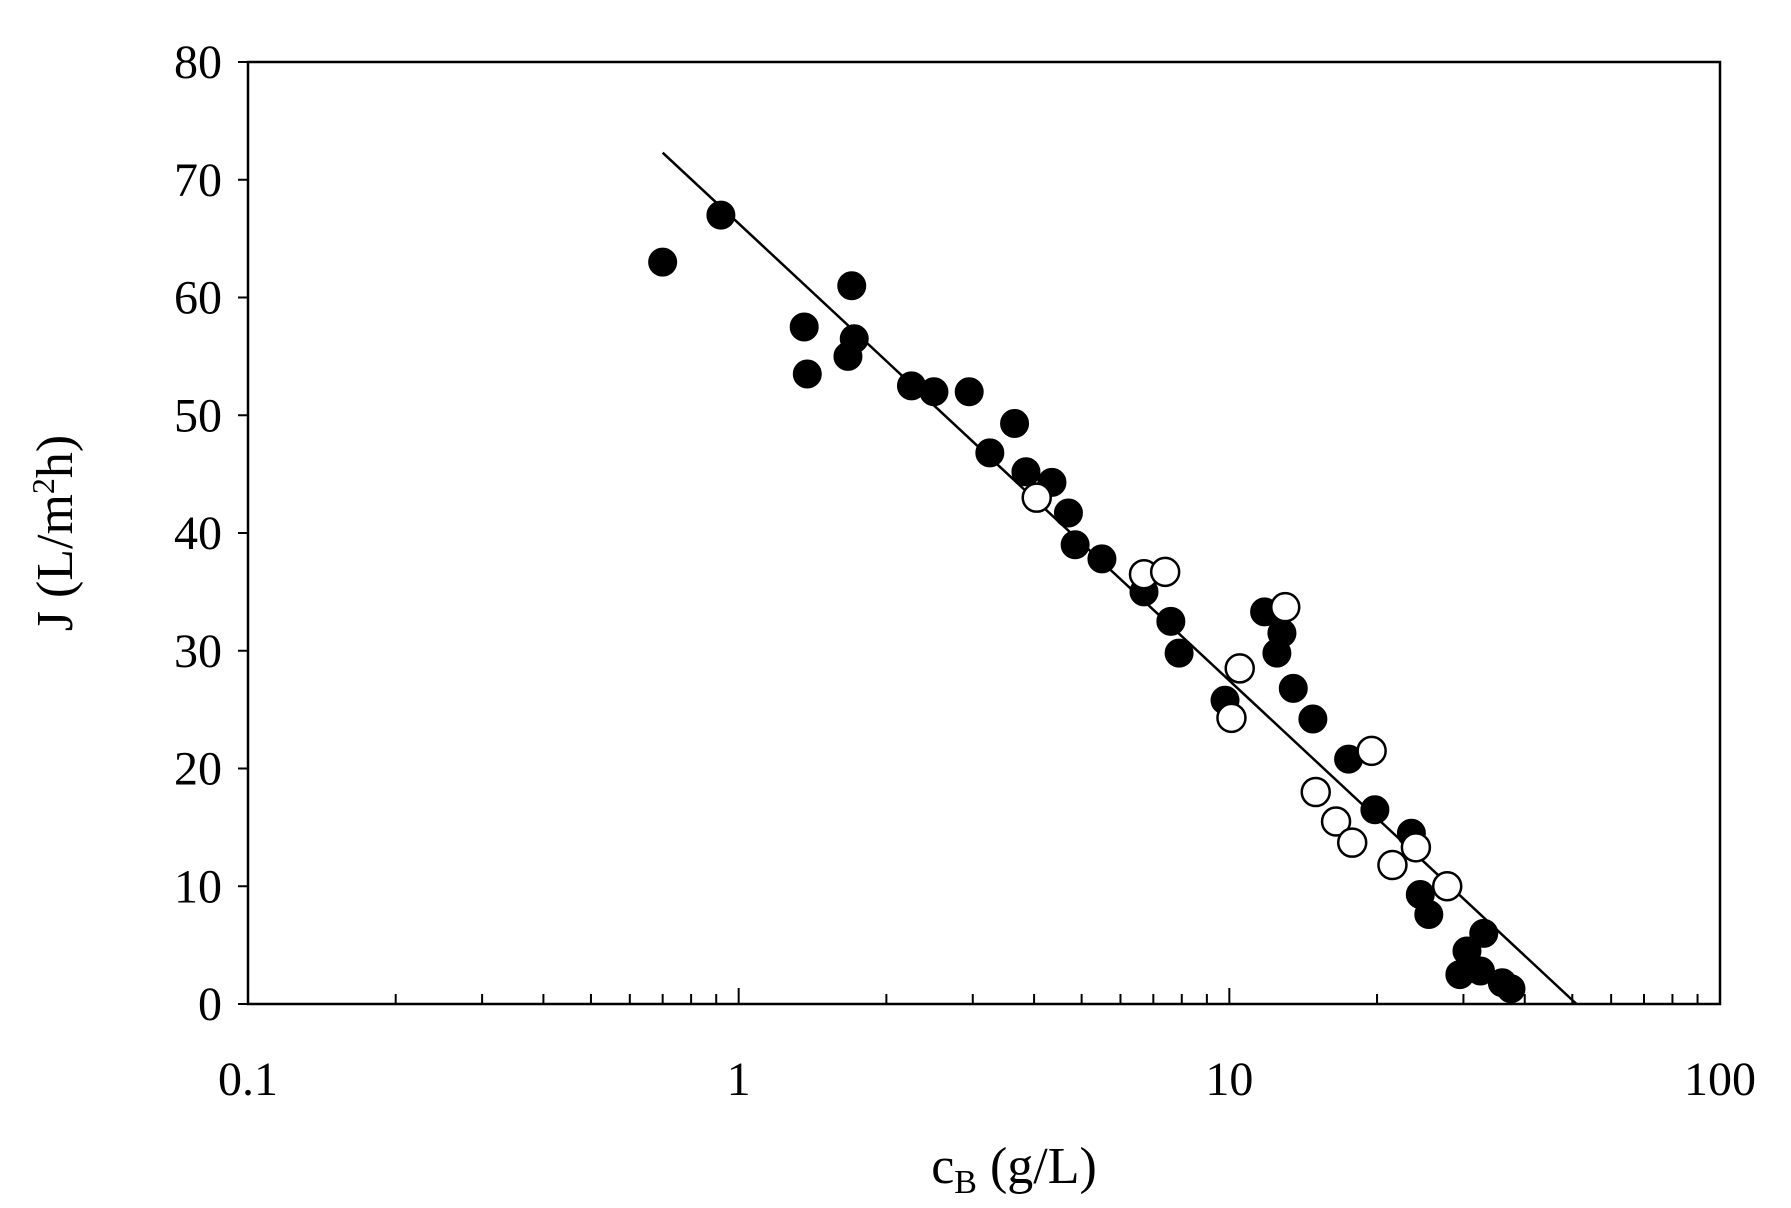 The width and height of the screenshot is (1791, 1208). What do you see at coordinates (198, 651) in the screenshot?
I see `y-tick-label: 30` at bounding box center [198, 651].